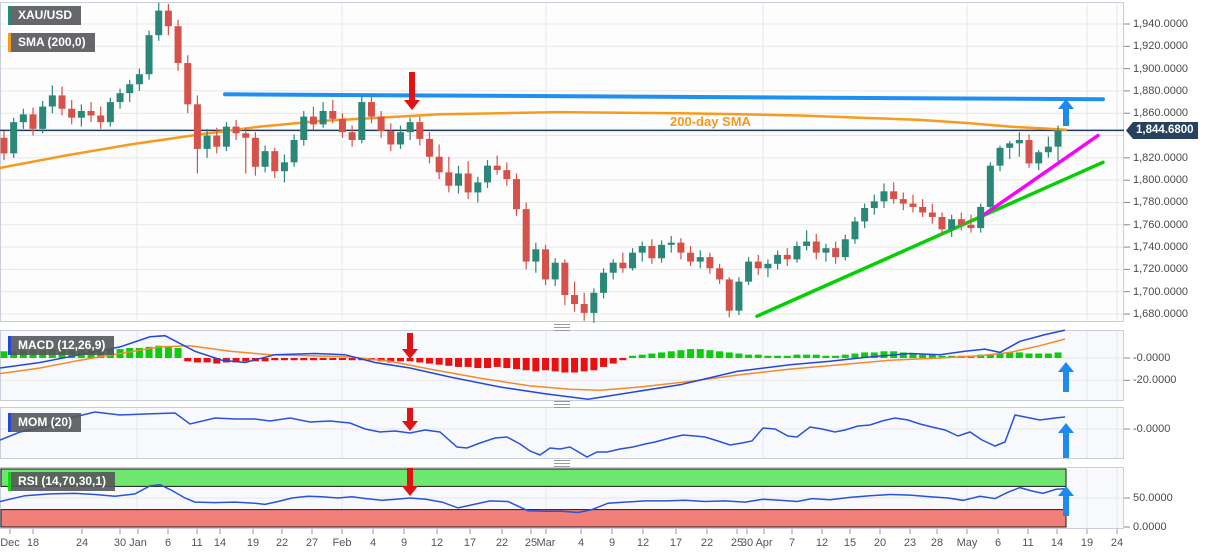 Image resolution: width=1207 pixels, height=555 pixels. I want to click on date-tick-label: 27, so click(312, 543).